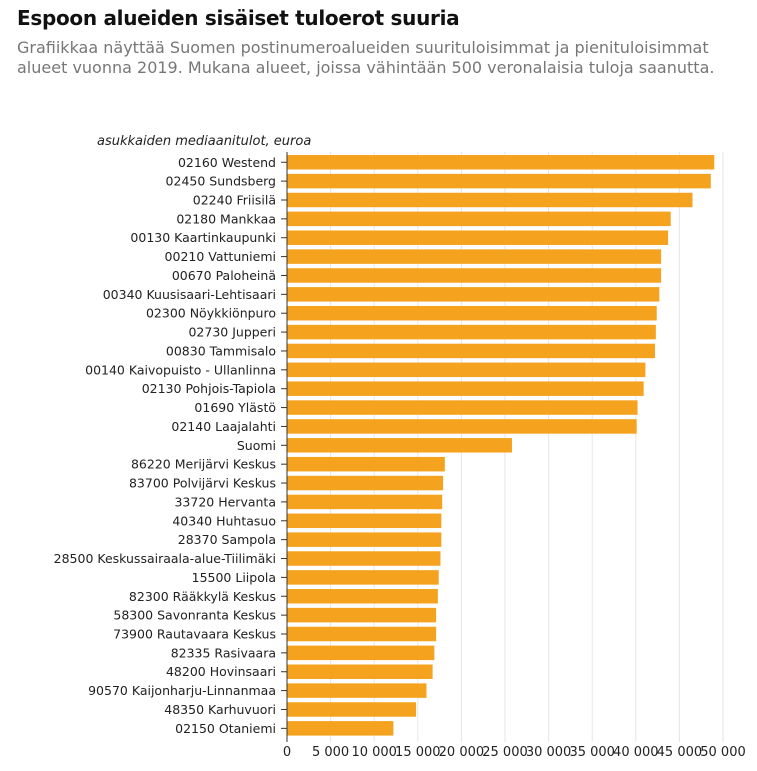  What do you see at coordinates (636, 752) in the screenshot?
I see `x-tick-label: 40 000` at bounding box center [636, 752].